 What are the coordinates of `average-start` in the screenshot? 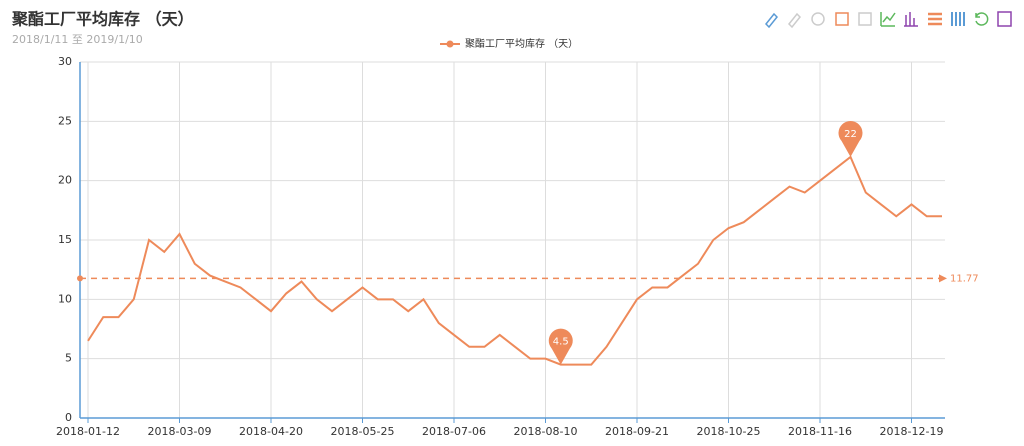 It's located at (80, 278).